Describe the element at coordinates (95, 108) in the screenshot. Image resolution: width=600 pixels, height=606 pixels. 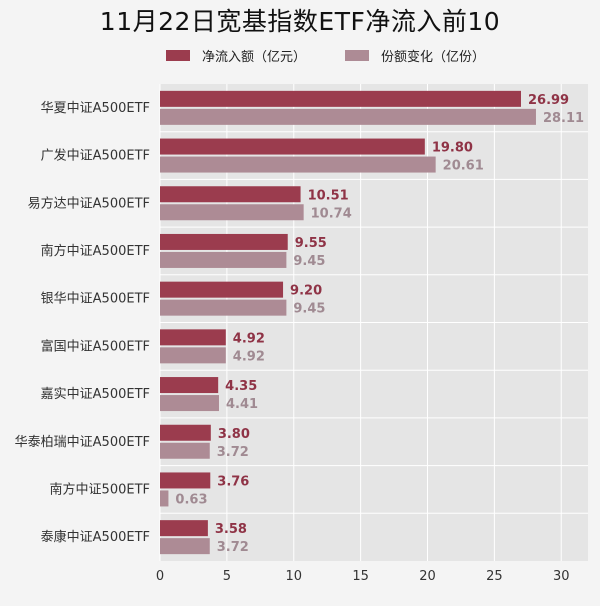
I see `category-label: 华夏中证A500ETF` at that location.